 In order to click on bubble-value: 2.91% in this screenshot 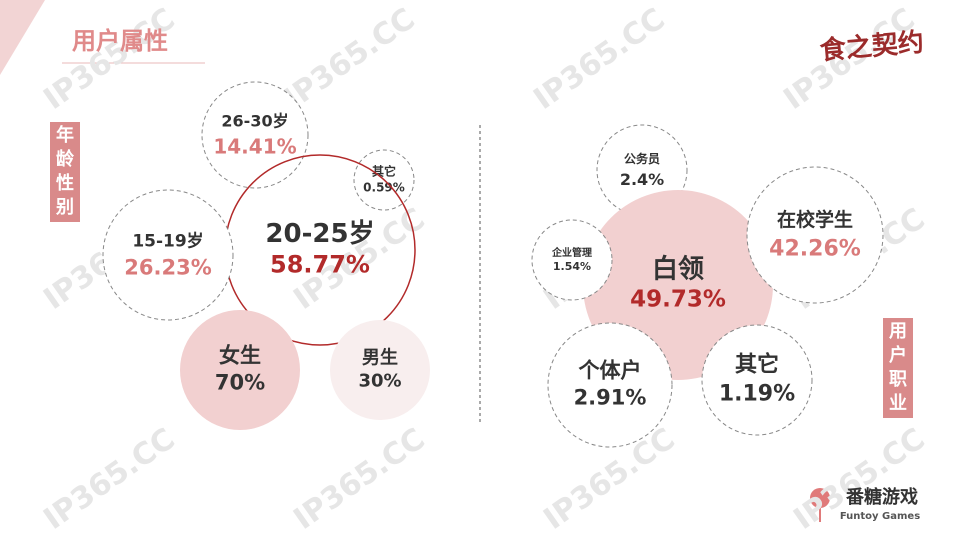, I will do `click(610, 398)`.